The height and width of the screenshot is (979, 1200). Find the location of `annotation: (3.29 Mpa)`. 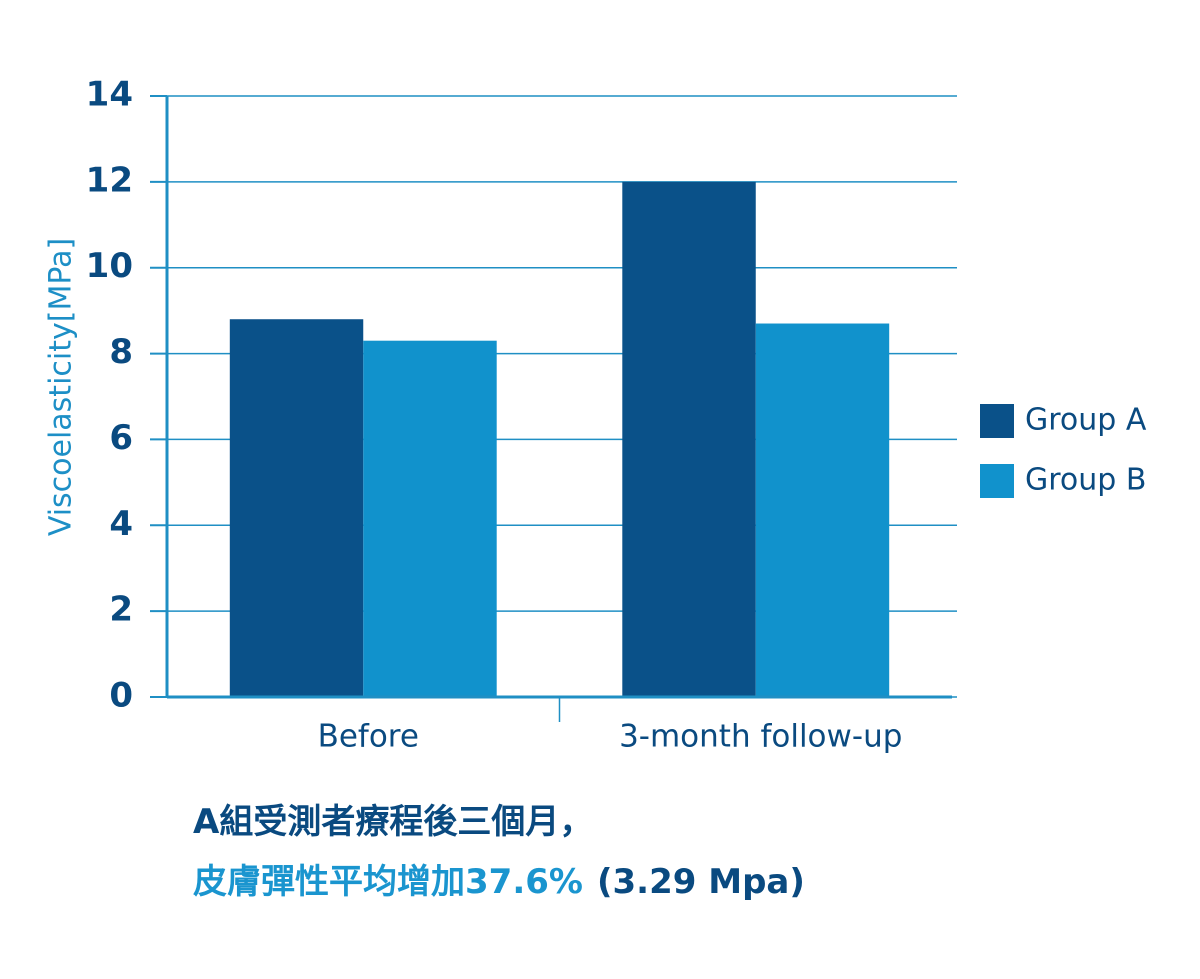

annotation: (3.29 Mpa) is located at coordinates (701, 882).